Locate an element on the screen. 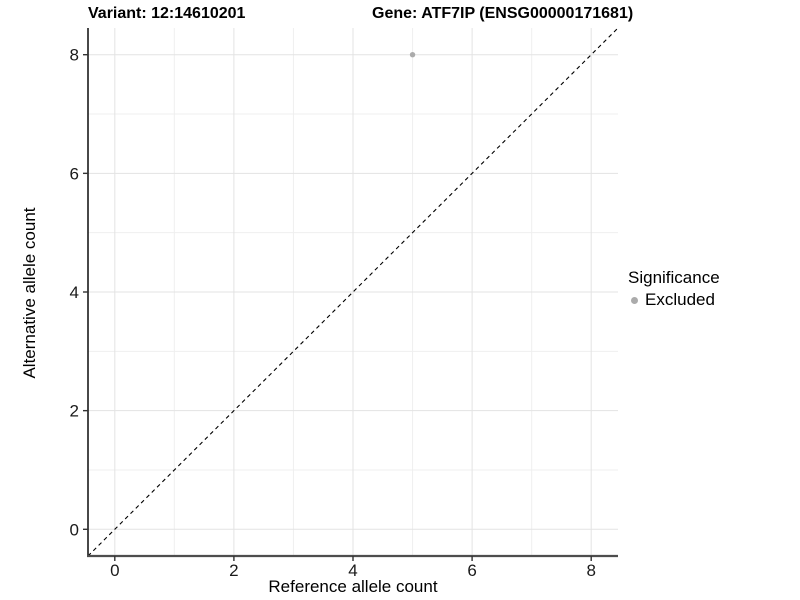  y-tick-label: 8 is located at coordinates (74, 55).